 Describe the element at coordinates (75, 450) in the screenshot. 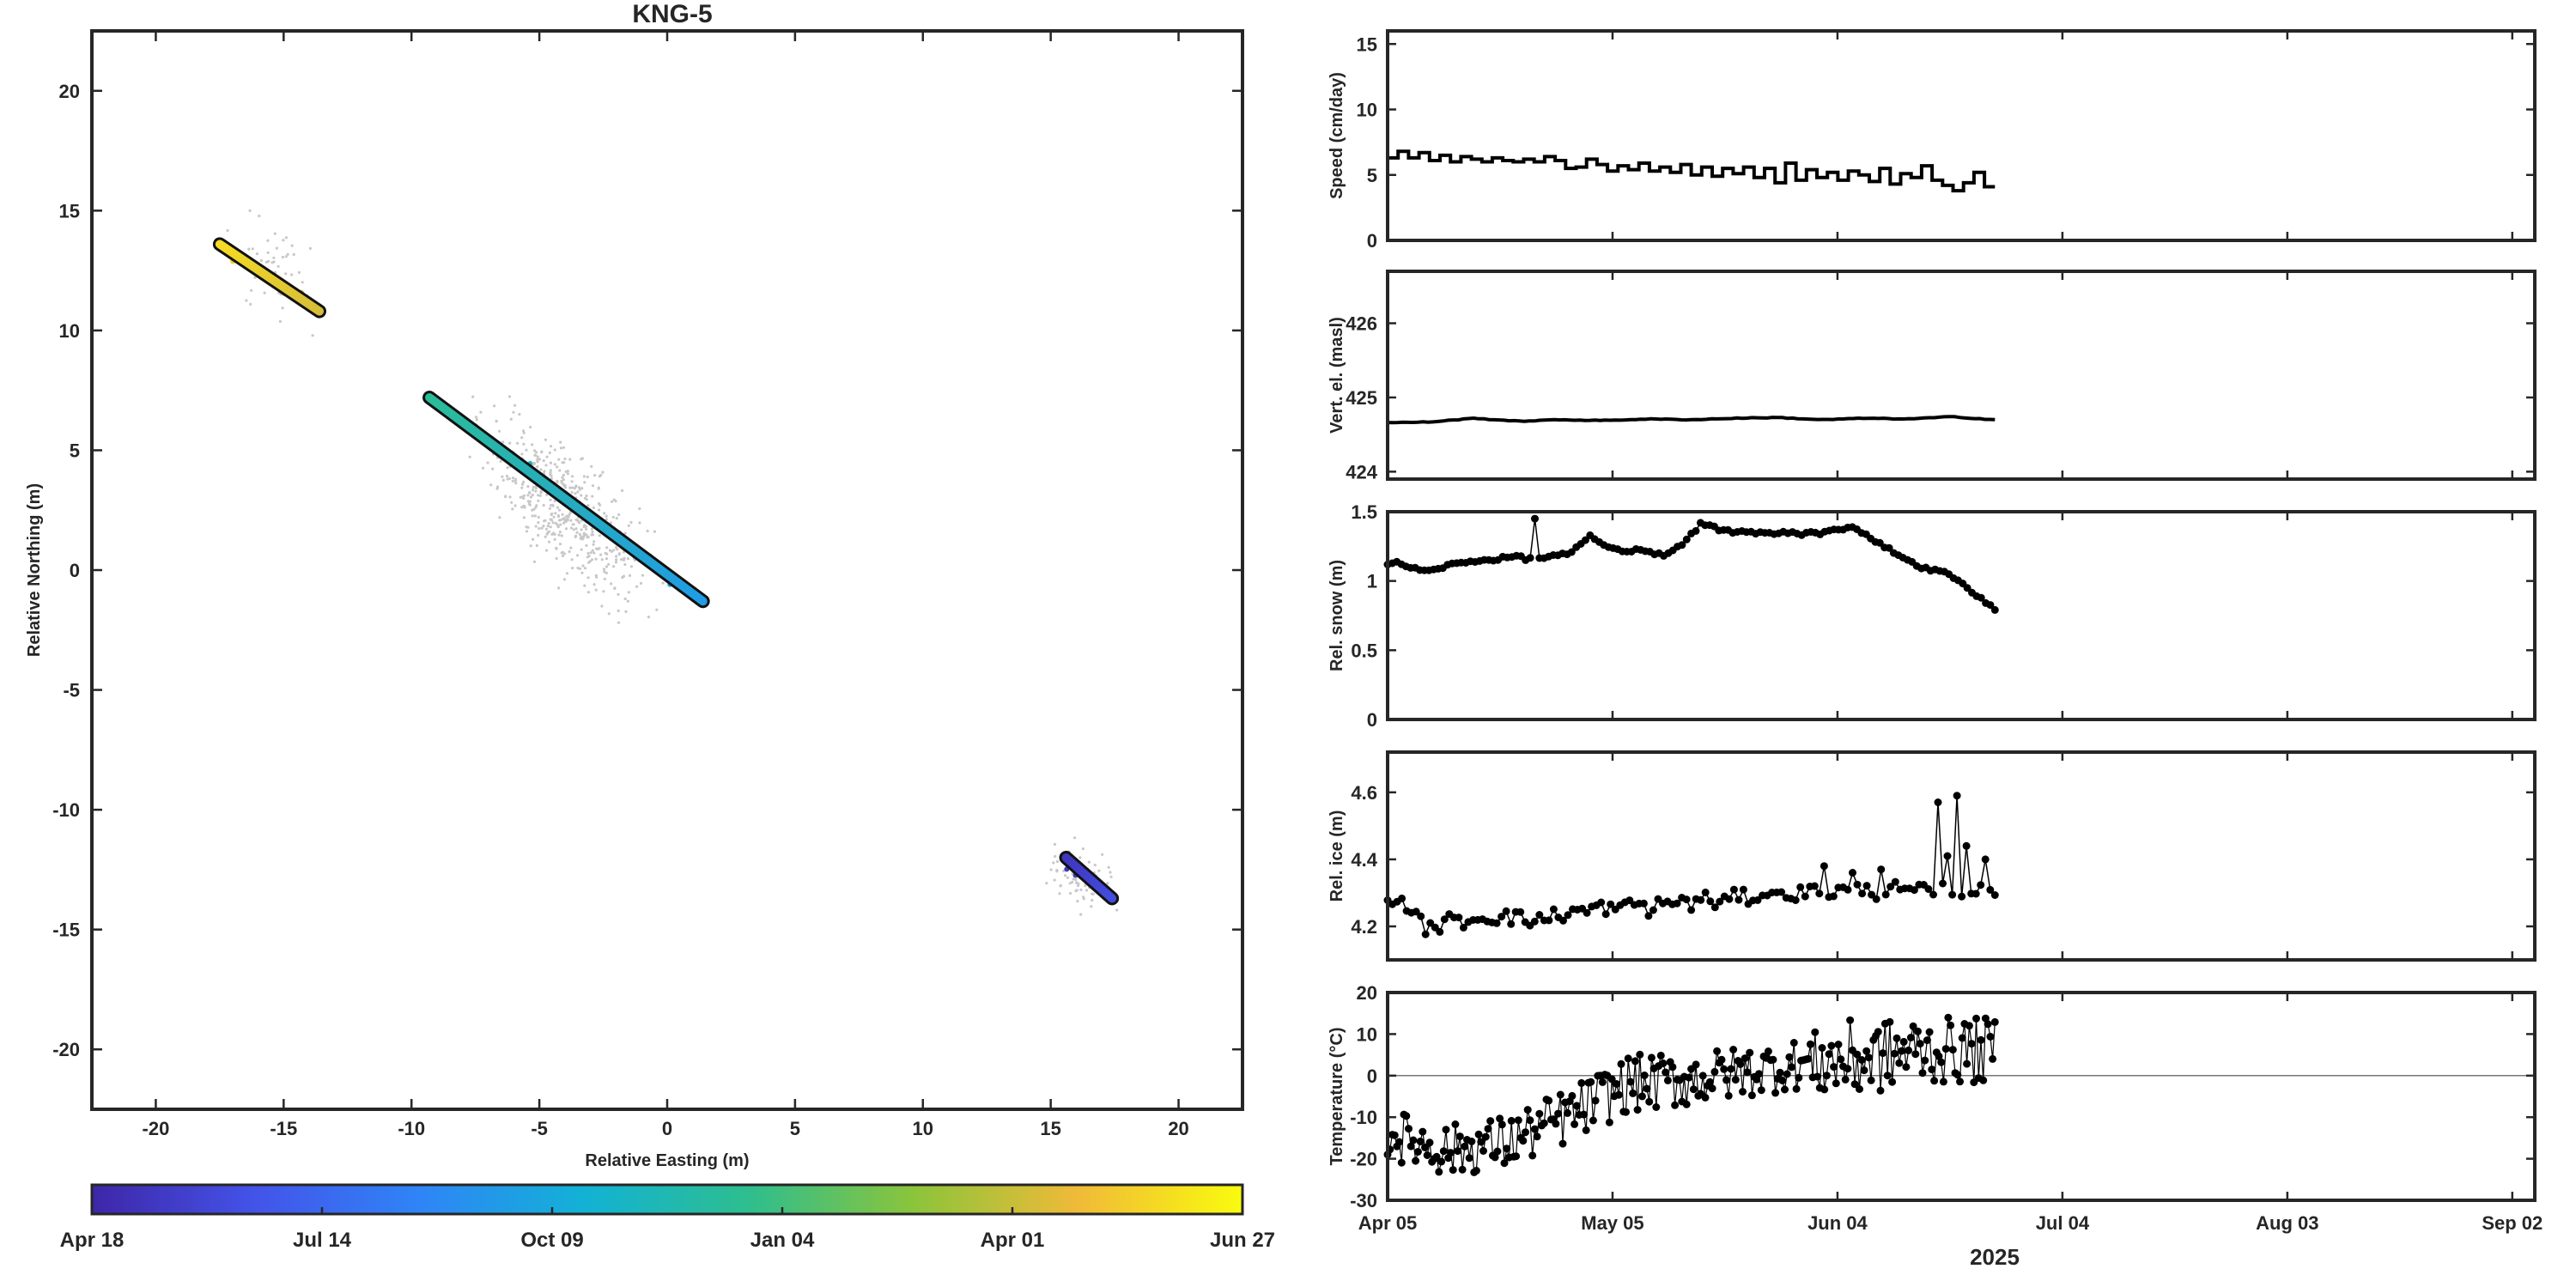

I see `map-y-tick-label: 5` at that location.